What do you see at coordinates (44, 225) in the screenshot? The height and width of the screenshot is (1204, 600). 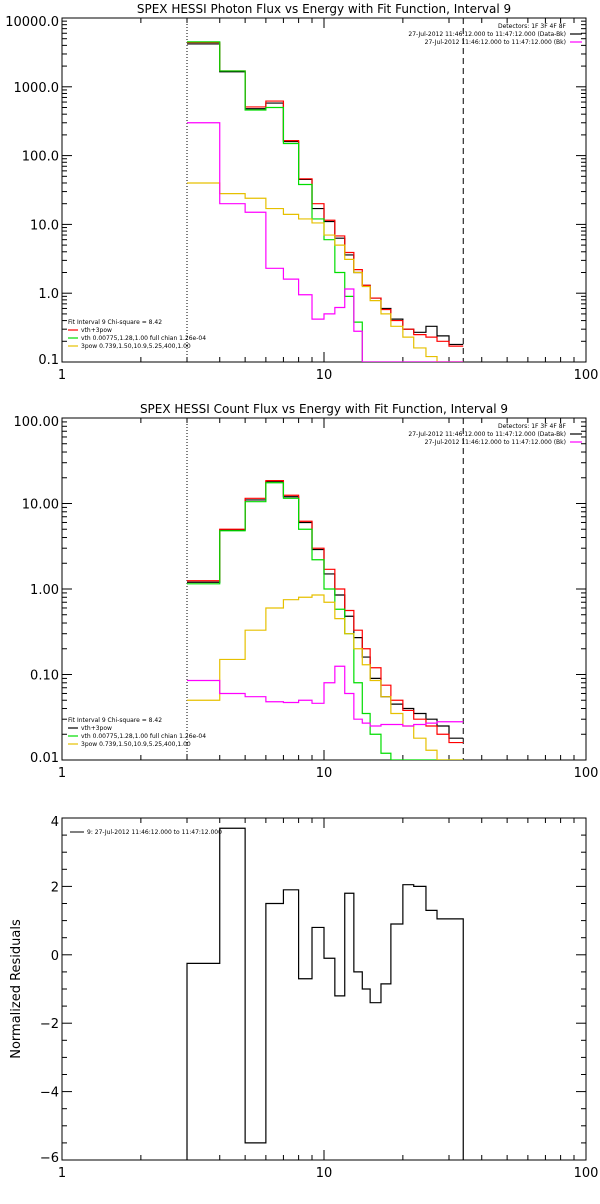 I see `y-tick-label: 10.0` at bounding box center [44, 225].